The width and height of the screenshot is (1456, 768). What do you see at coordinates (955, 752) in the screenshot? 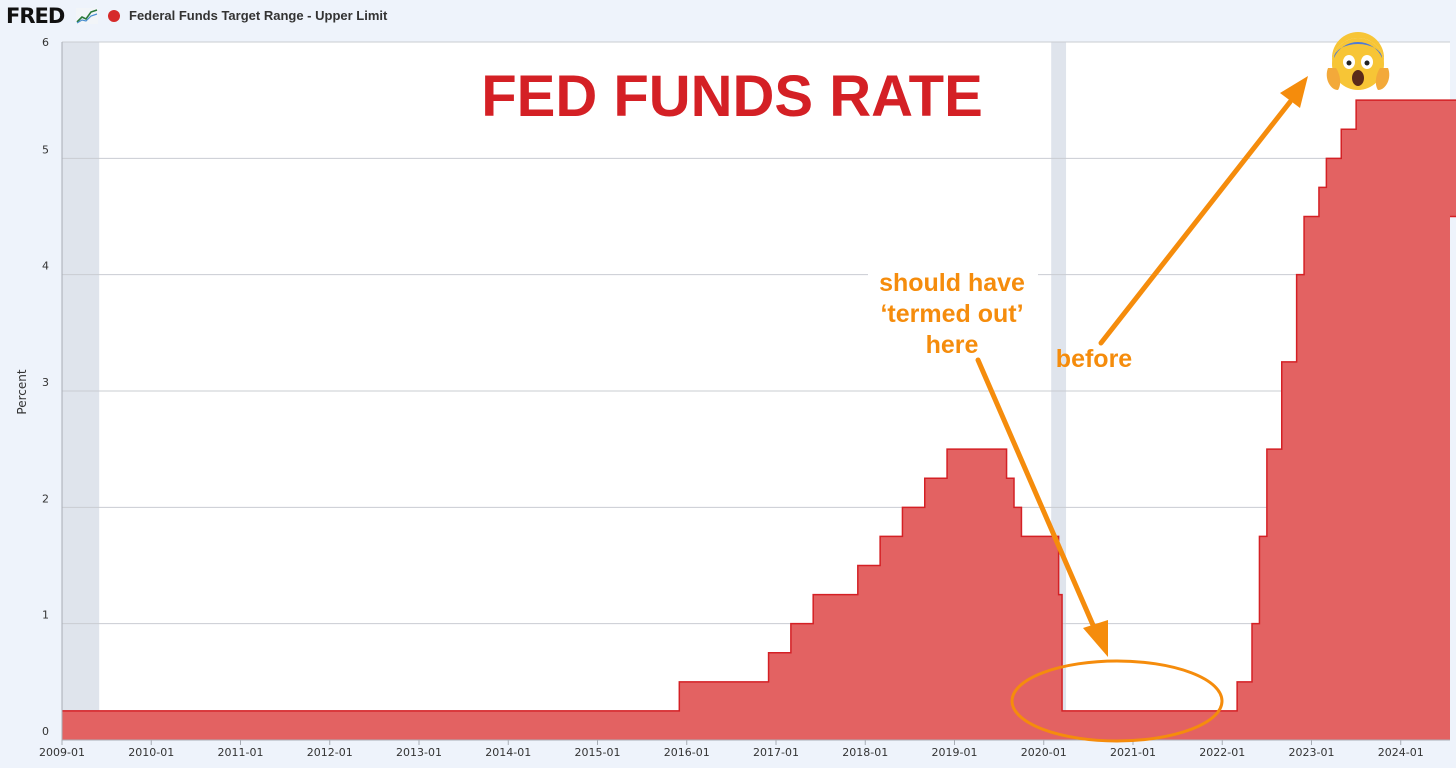
I see `x-tick-label-10: 2019-01` at bounding box center [955, 752].